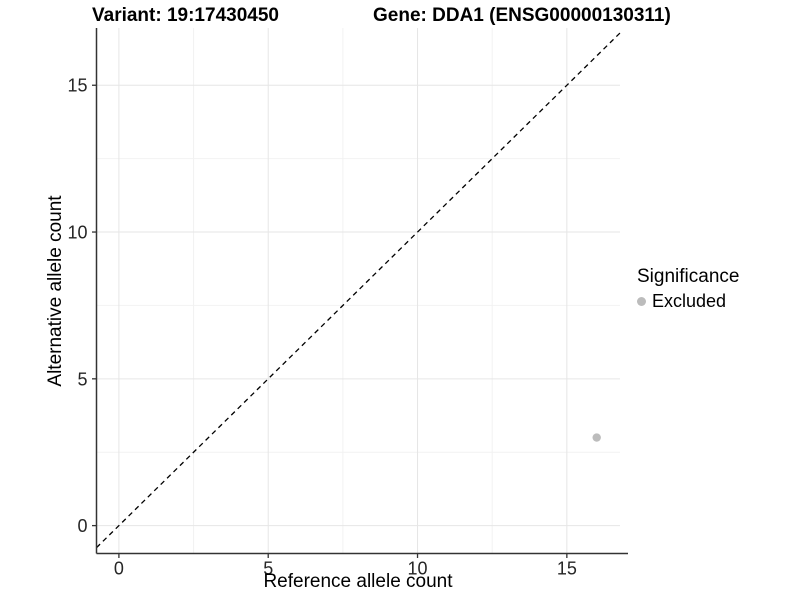  I want to click on legend-item-excluded: Excluded, so click(688, 301).